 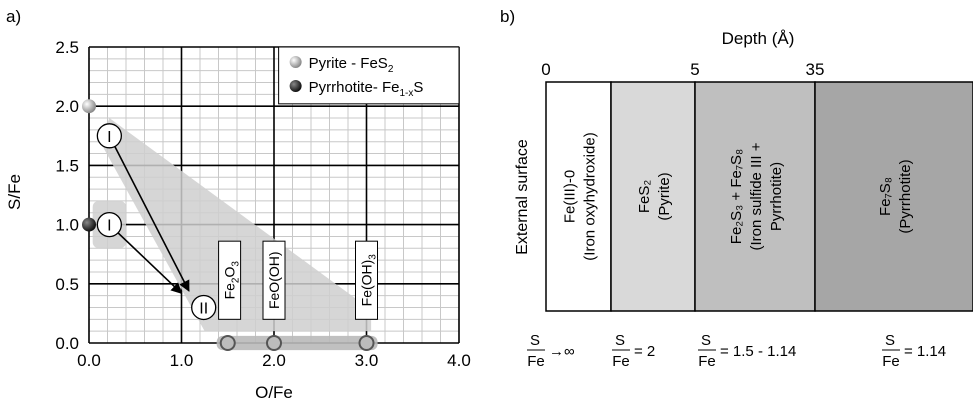 I want to click on depth-tick-label: 35, so click(x=815, y=69).